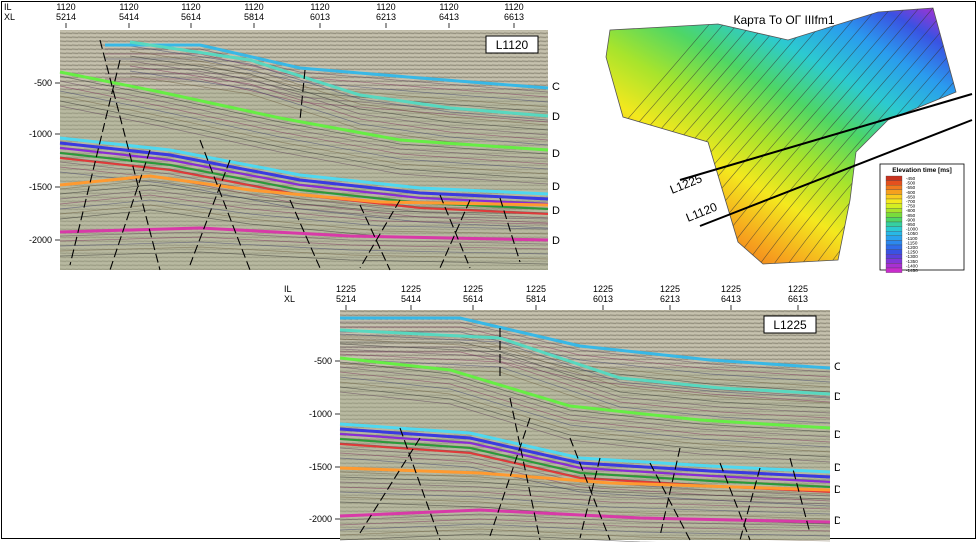  Describe the element at coordinates (783, 20) in the screenshot. I see `map-title: Карта То ОГ IIIfm1` at that location.